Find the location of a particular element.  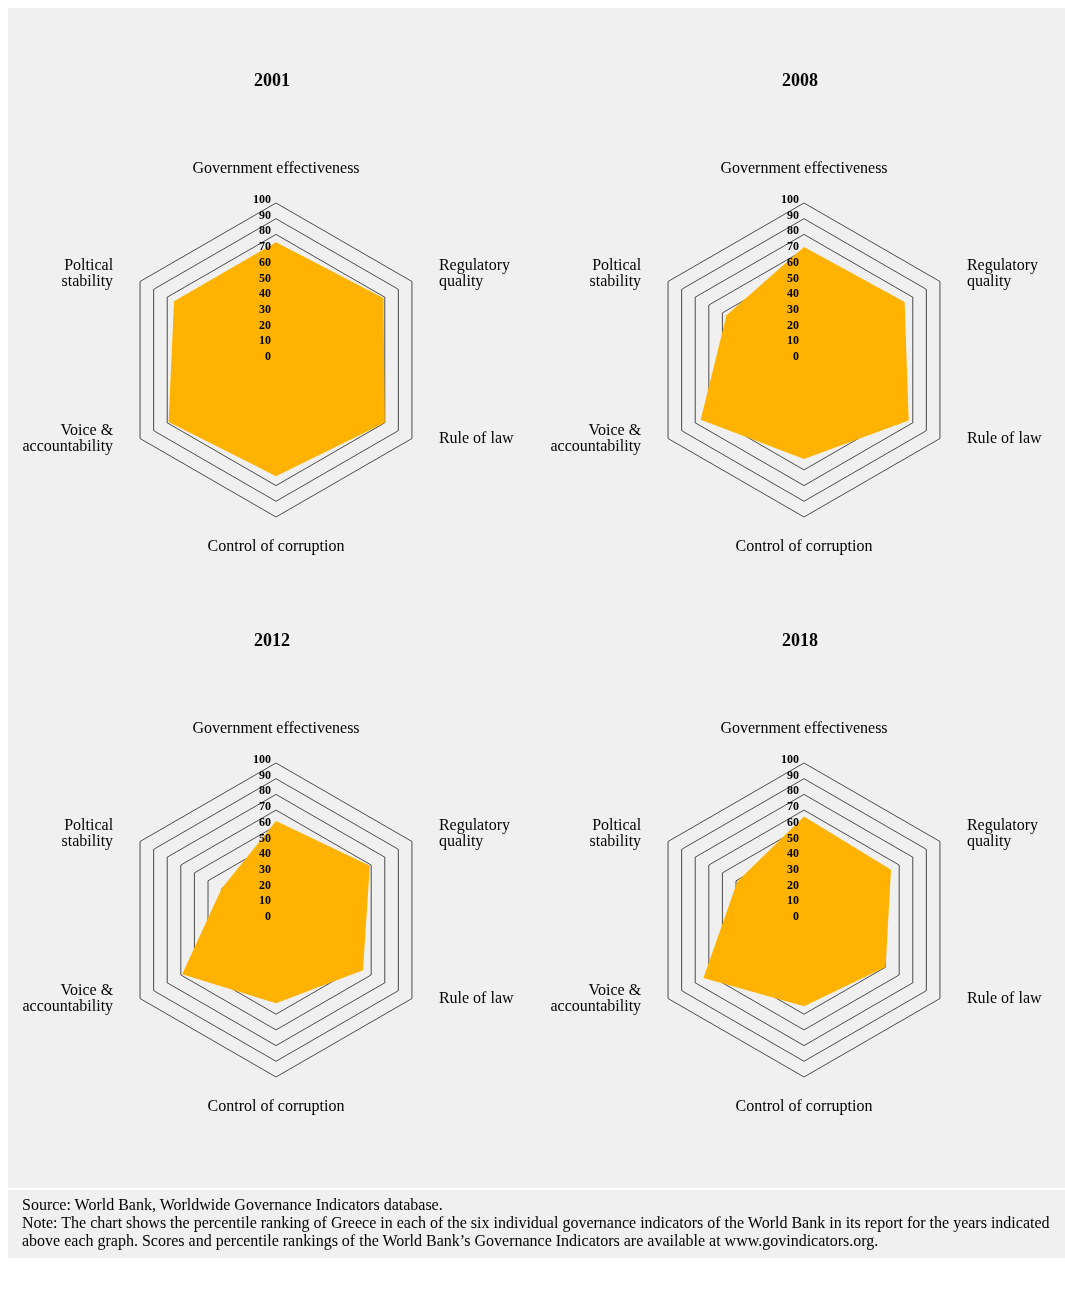

source-note: Source: World Bank, Worldwide Governance Indicators database. is located at coordinates (233, 1205).